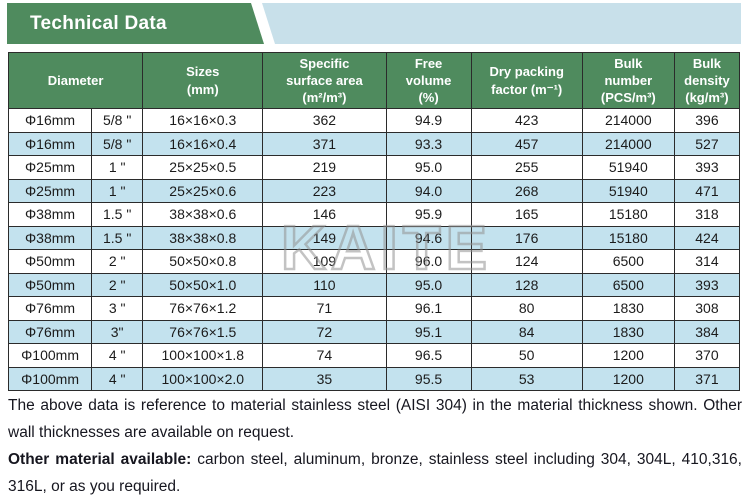 Image resolution: width=750 pixels, height=502 pixels. I want to click on table-cell: 76×76×1.2, so click(203, 308).